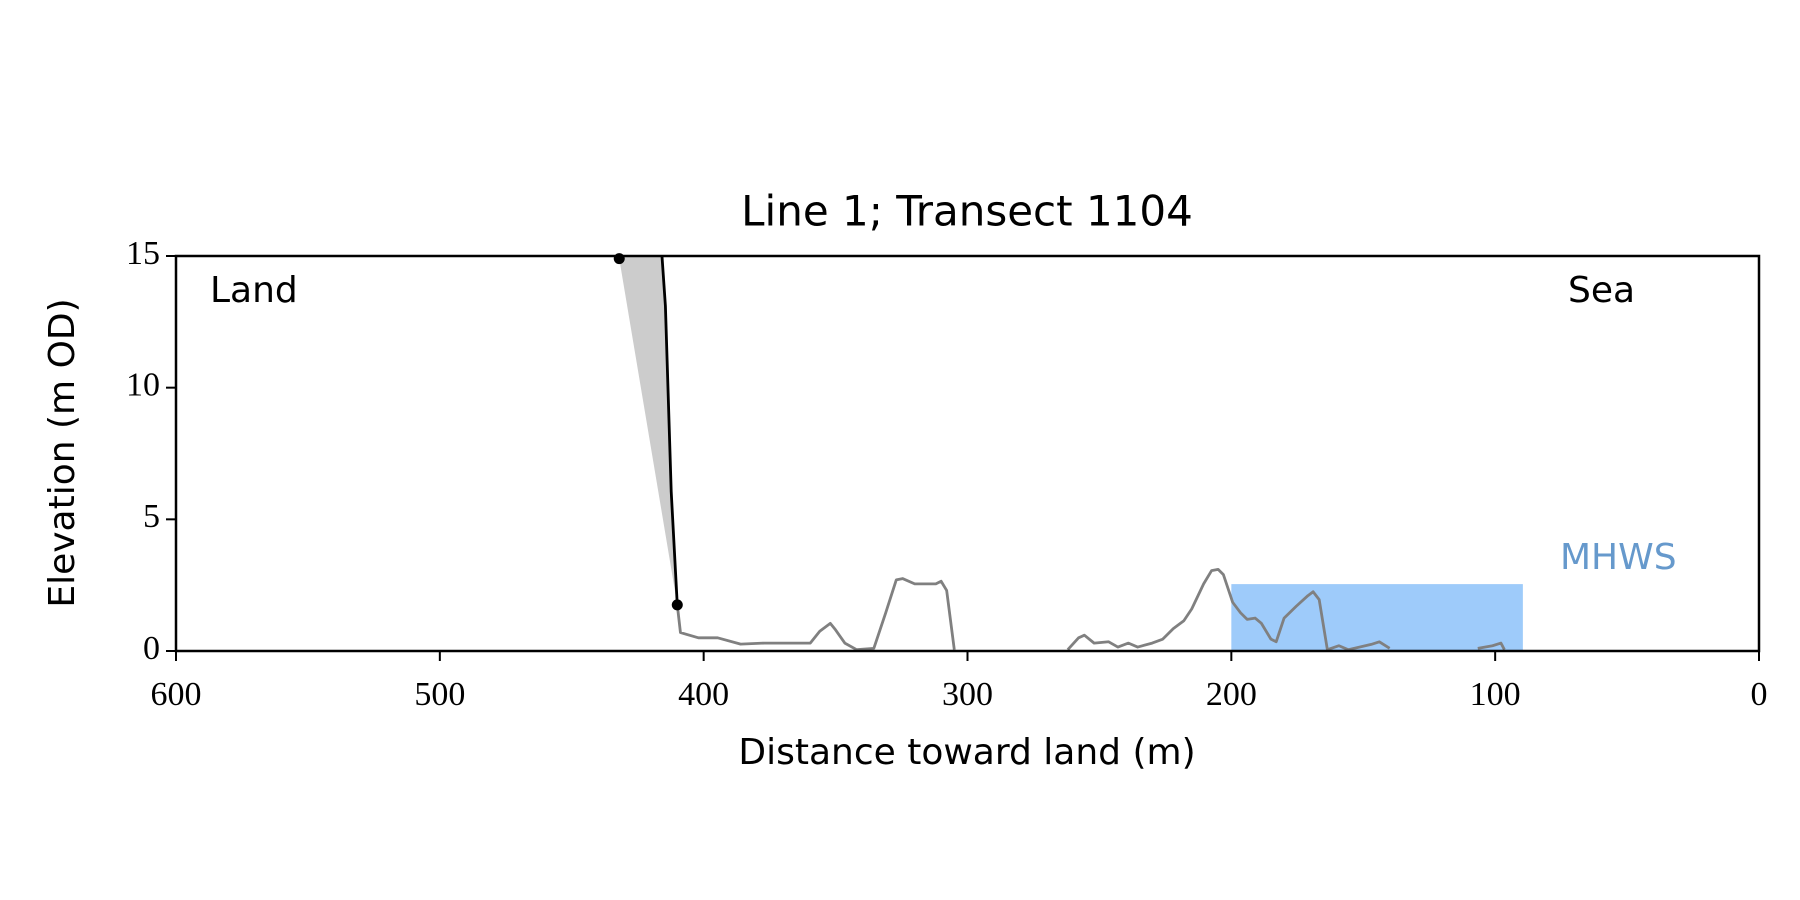 The width and height of the screenshot is (1800, 900). I want to click on mhws-label: MHWS, so click(1618, 557).